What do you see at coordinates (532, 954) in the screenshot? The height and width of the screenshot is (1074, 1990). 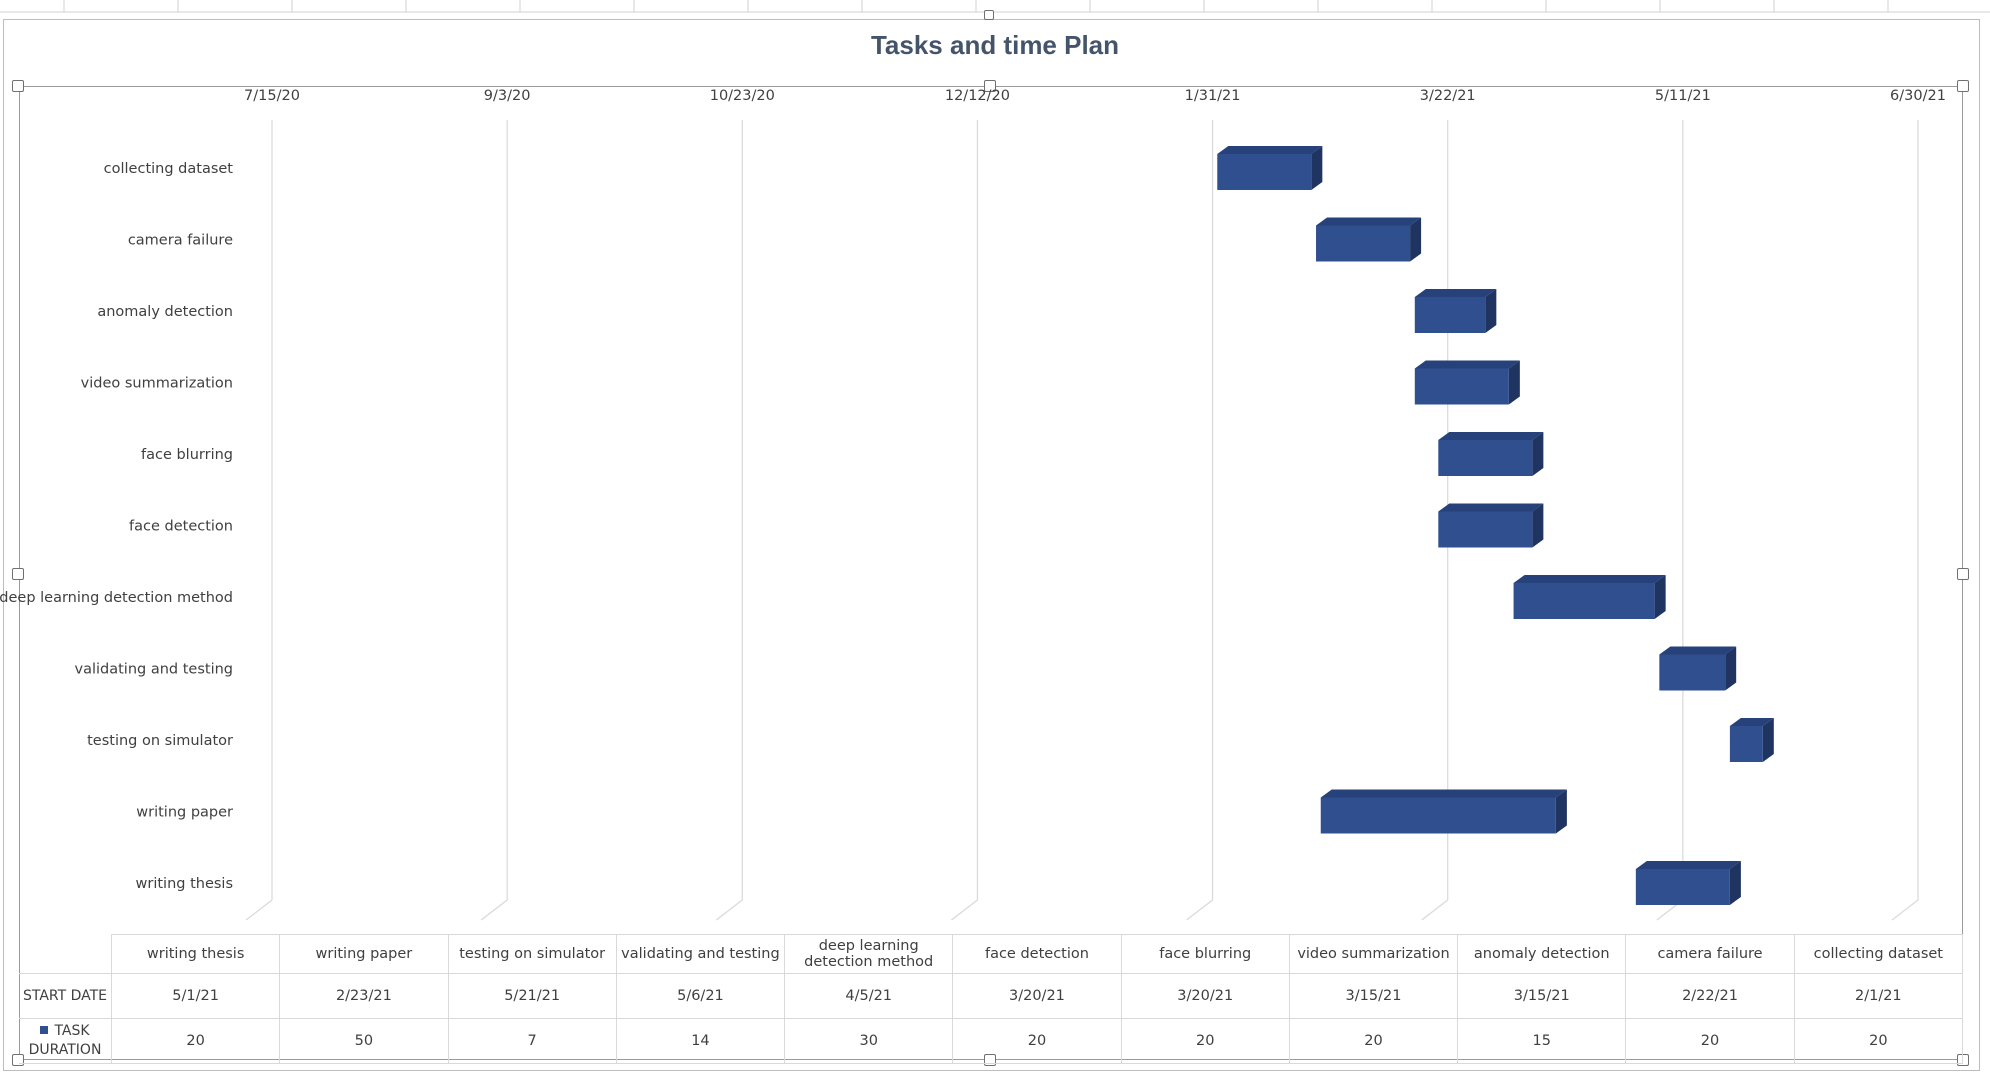 I see `table-header-cell: testing on simulator` at bounding box center [532, 954].